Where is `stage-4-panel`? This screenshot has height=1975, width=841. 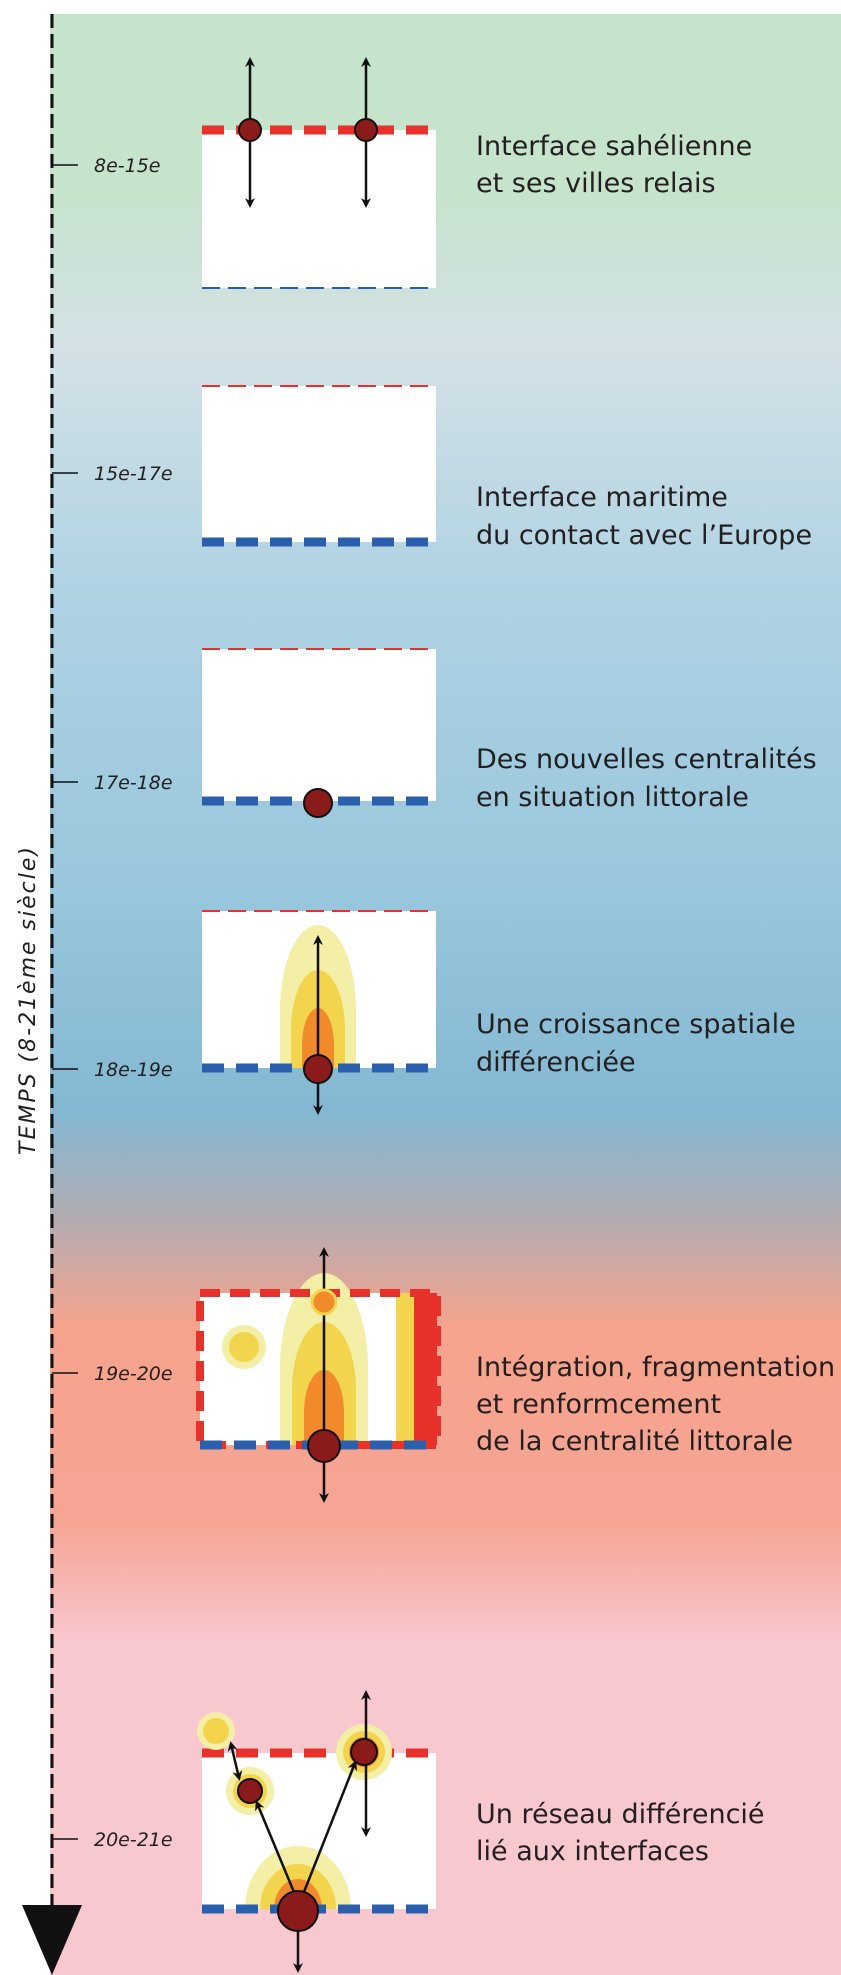
stage-4-panel is located at coordinates (319, 1012).